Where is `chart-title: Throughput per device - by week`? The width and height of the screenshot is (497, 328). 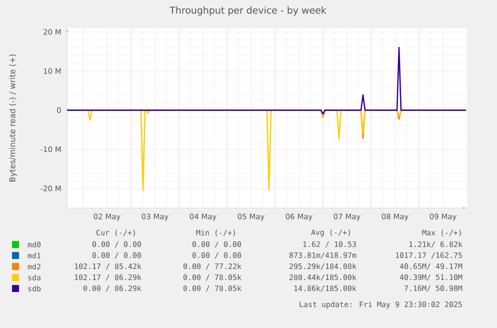
chart-title: Throughput per device - by week is located at coordinates (248, 11).